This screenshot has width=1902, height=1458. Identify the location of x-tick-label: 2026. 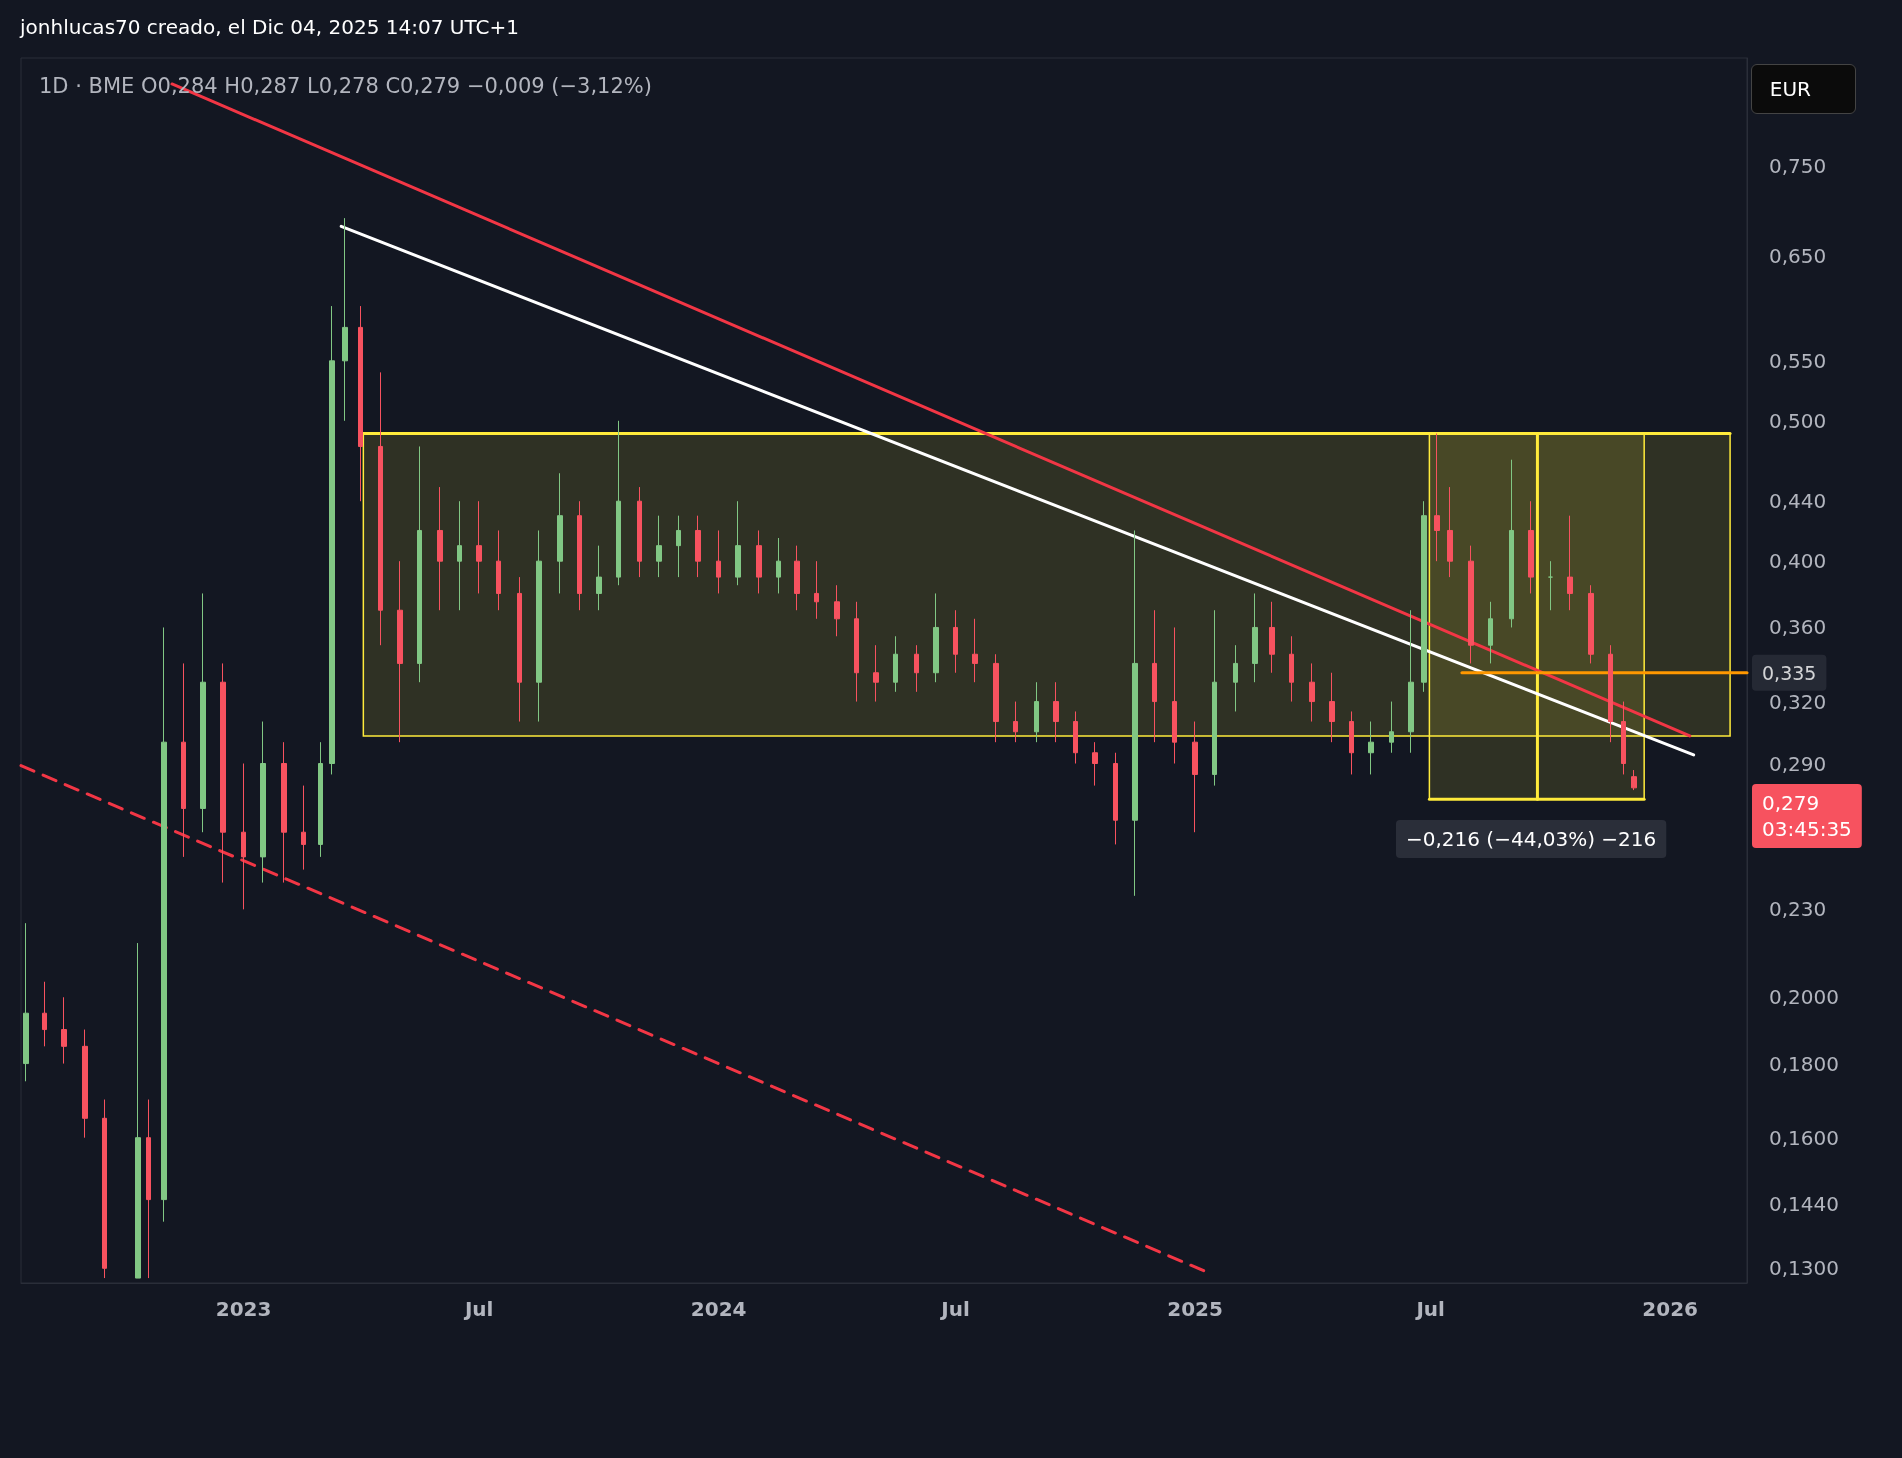
(1670, 1309).